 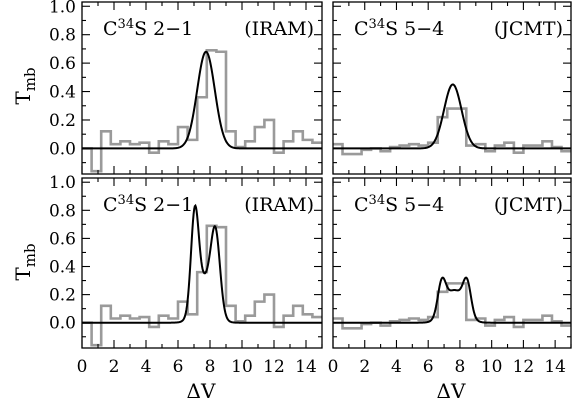 I want to click on panel-telescope-top-right: (JCMT), so click(x=528, y=29).